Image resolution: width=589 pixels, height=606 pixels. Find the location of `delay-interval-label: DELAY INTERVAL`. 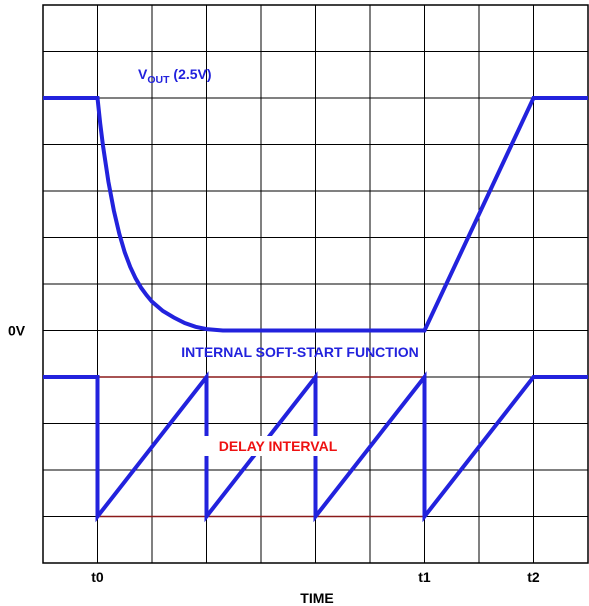

delay-interval-label: DELAY INTERVAL is located at coordinates (278, 446).